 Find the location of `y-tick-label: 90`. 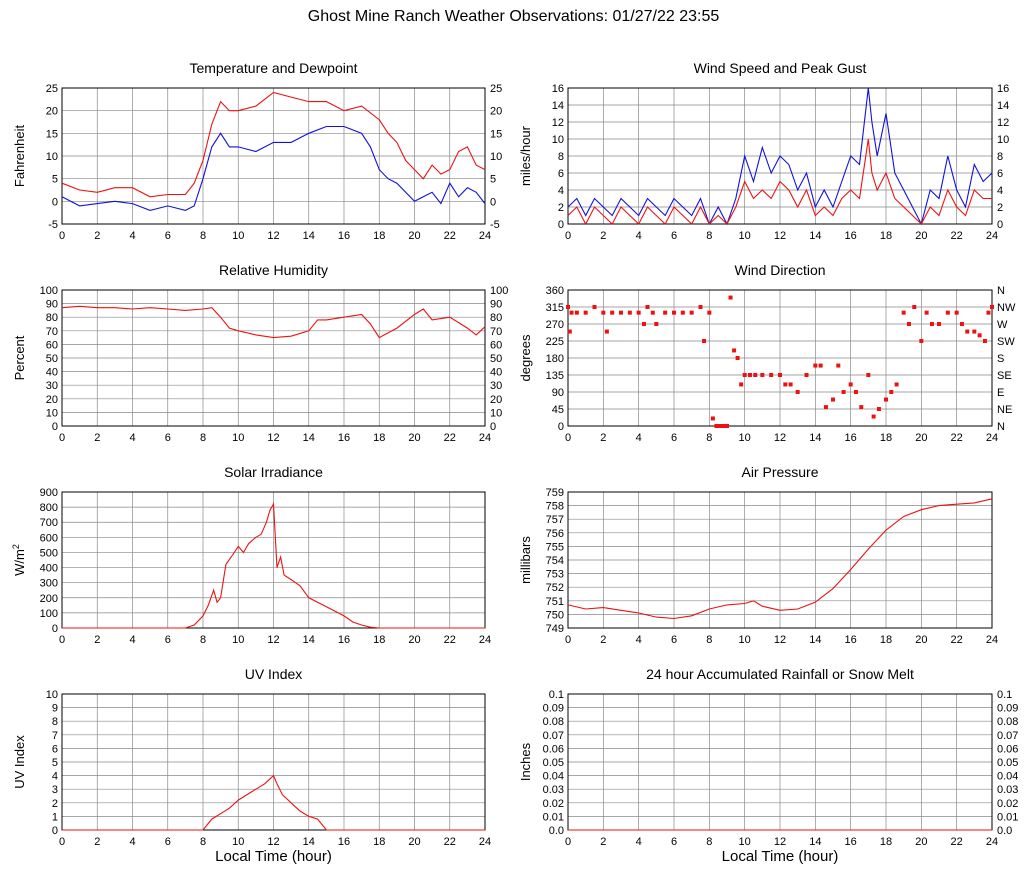

y-tick-label: 90 is located at coordinates (52, 305).